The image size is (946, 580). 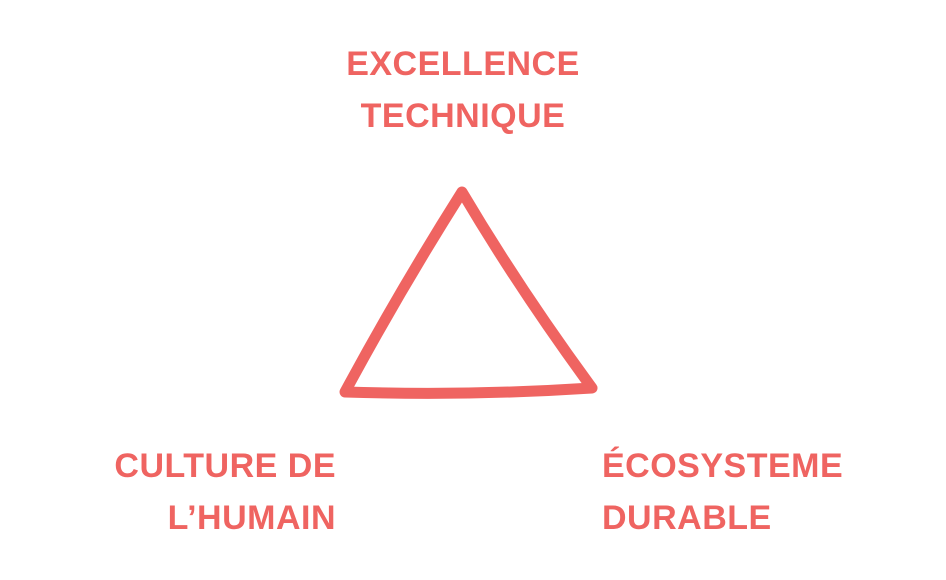 What do you see at coordinates (463, 116) in the screenshot?
I see `label-top-line2: TECHNIQUE` at bounding box center [463, 116].